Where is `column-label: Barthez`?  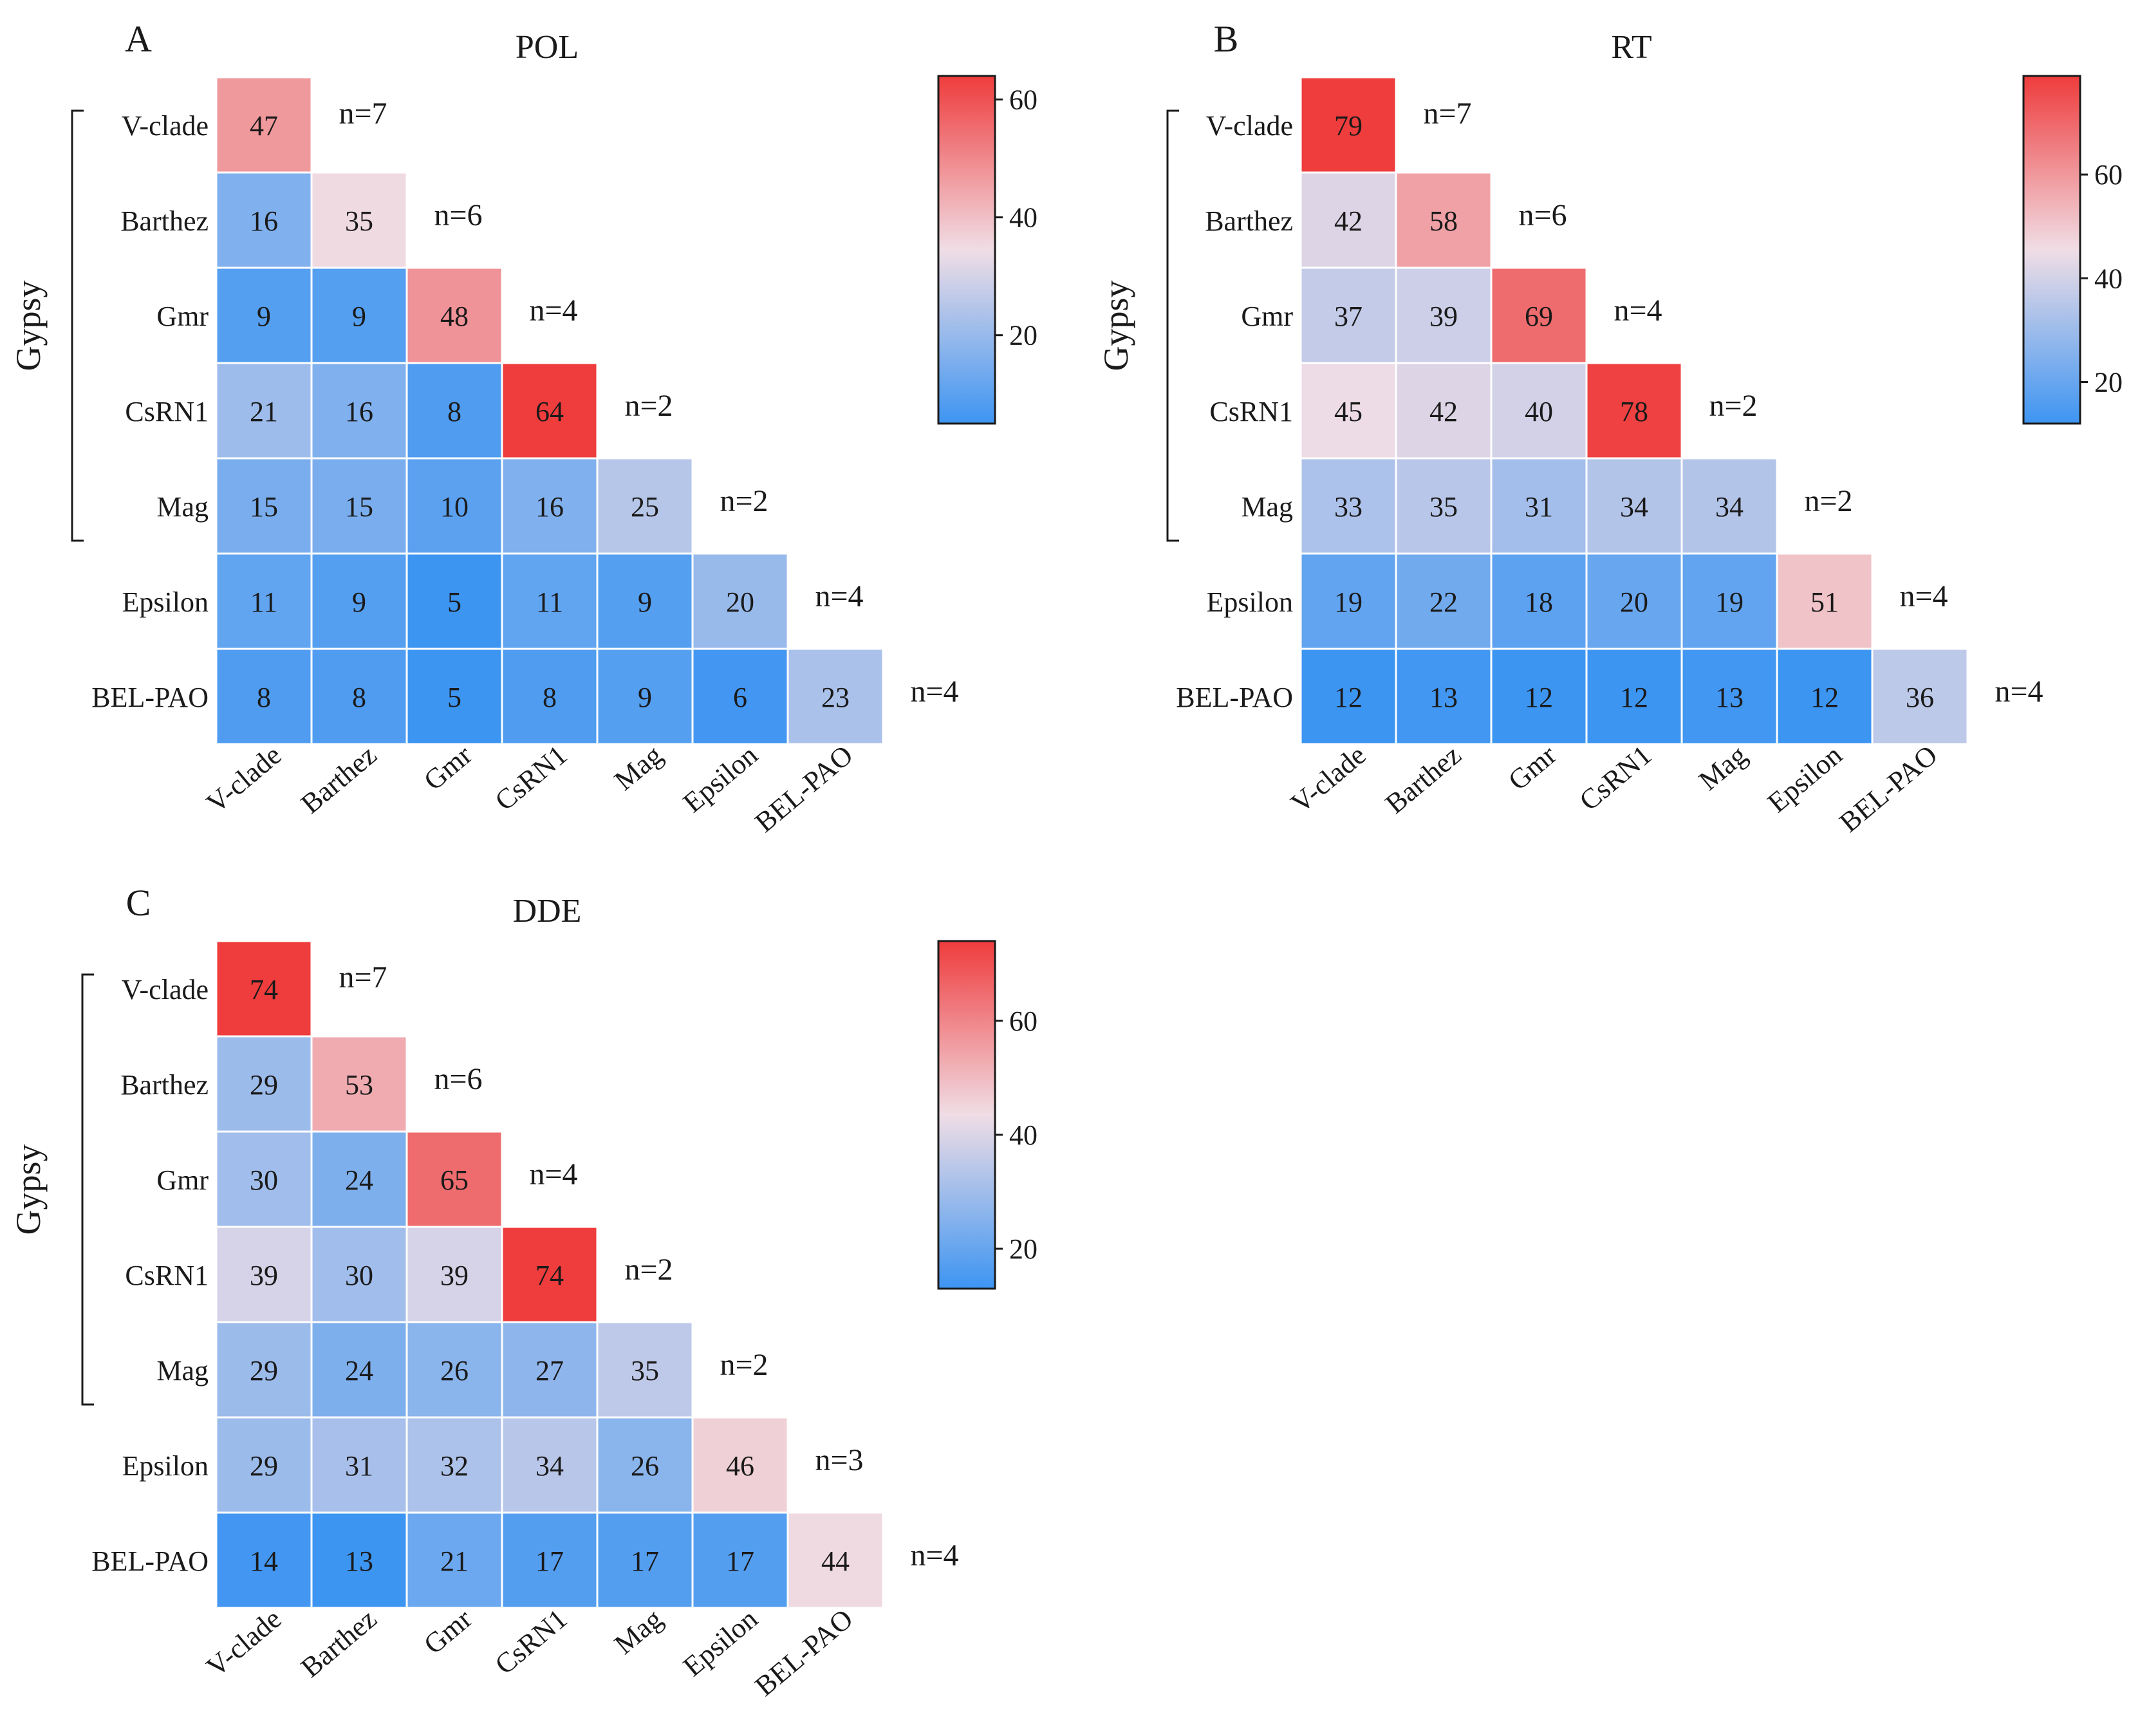 column-label: Barthez is located at coordinates (338, 779).